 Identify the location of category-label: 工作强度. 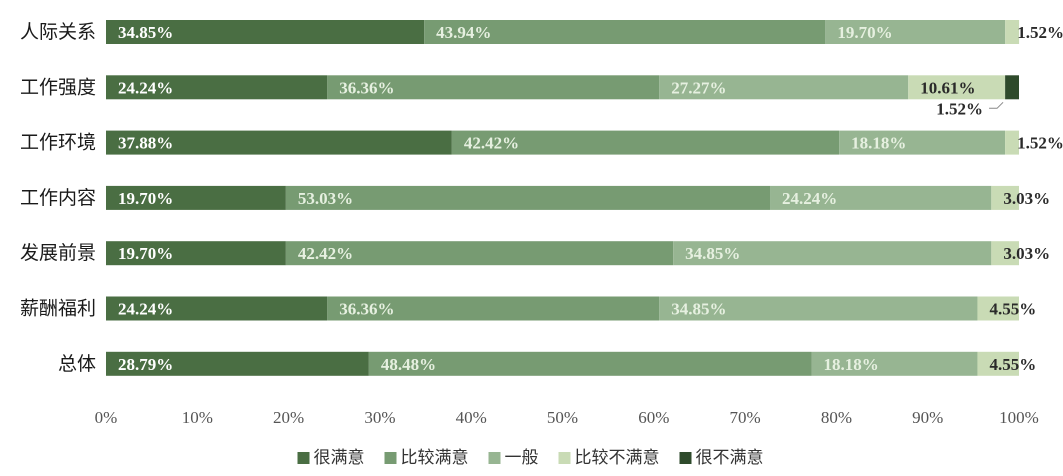
(58, 87).